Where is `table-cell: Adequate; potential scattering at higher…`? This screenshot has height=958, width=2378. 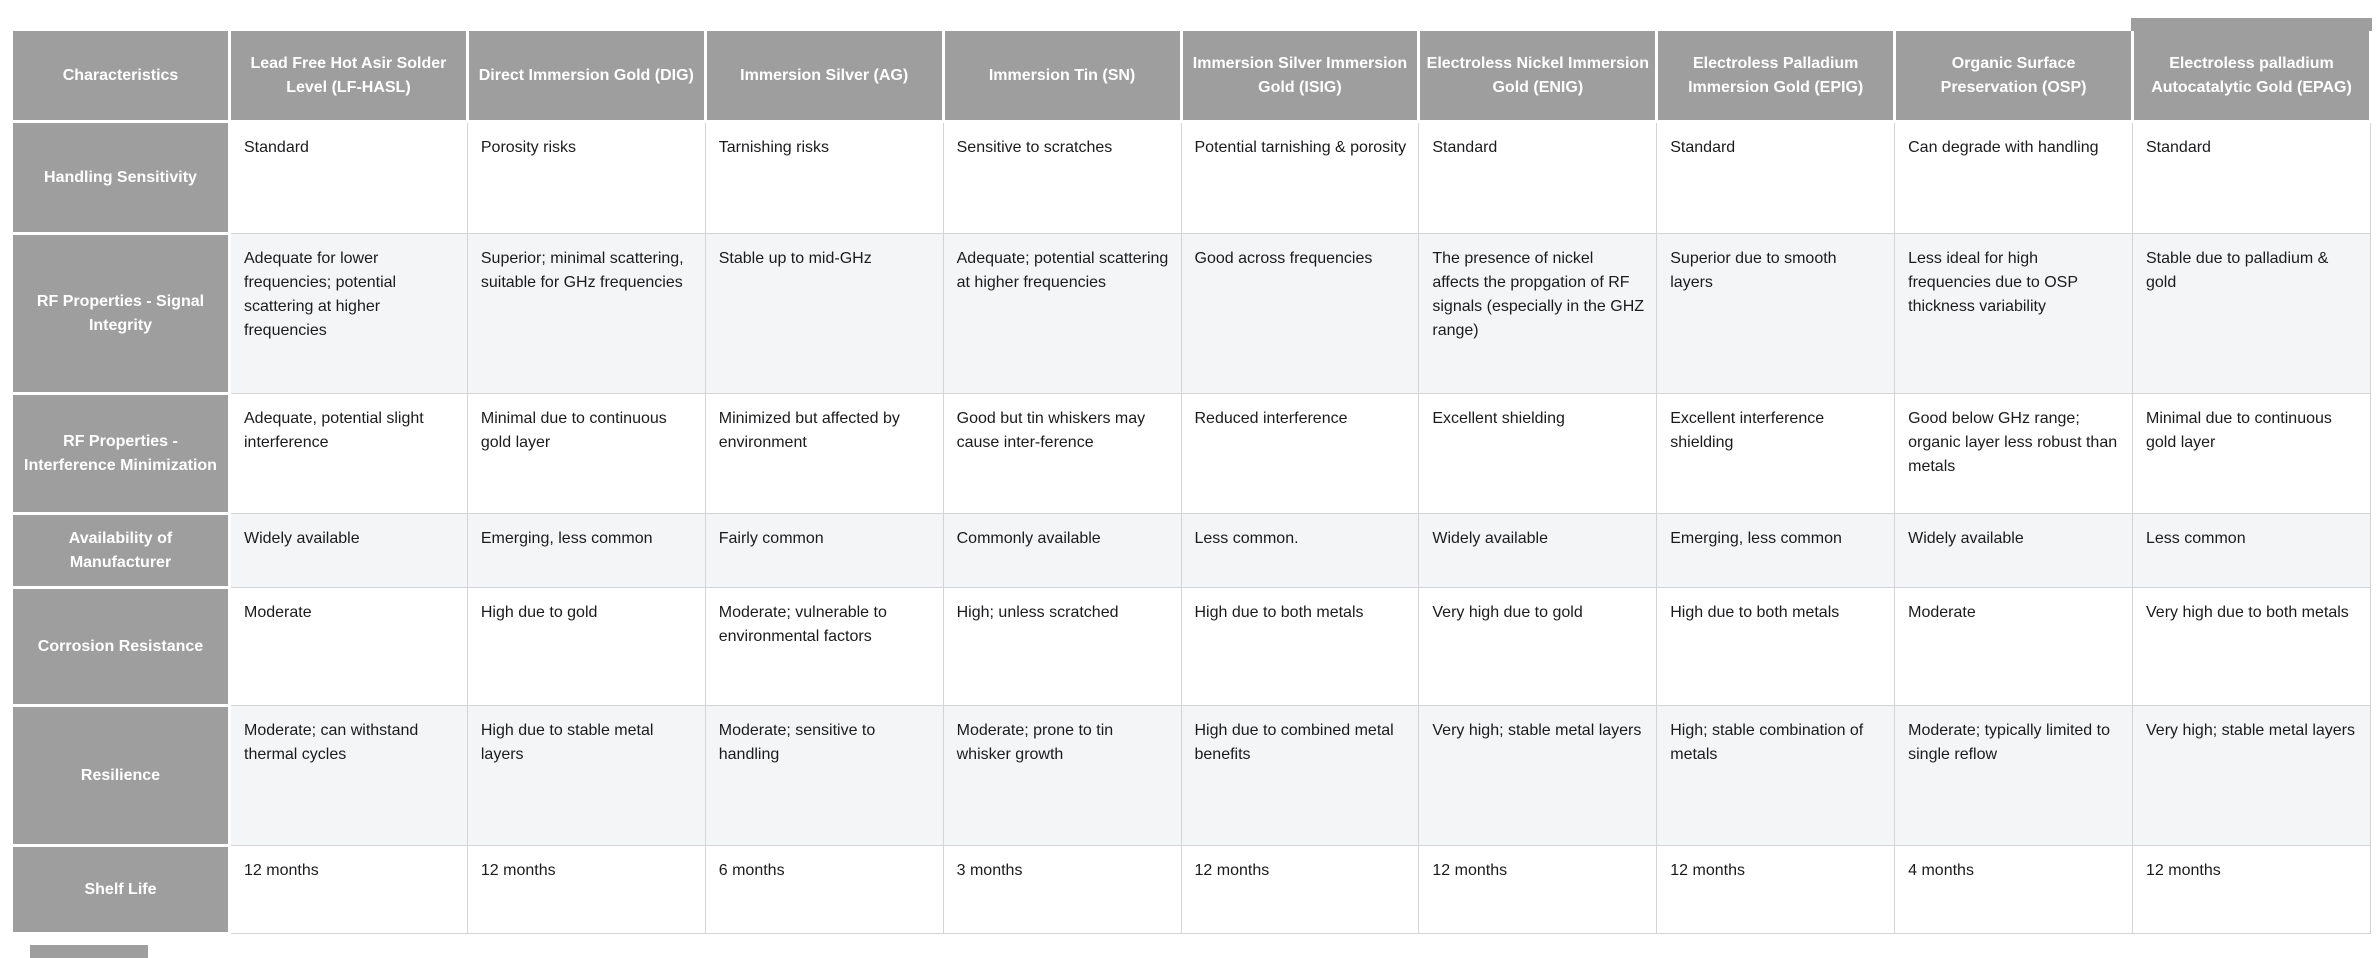 table-cell: Adequate; potential scattering at higher… is located at coordinates (1062, 313).